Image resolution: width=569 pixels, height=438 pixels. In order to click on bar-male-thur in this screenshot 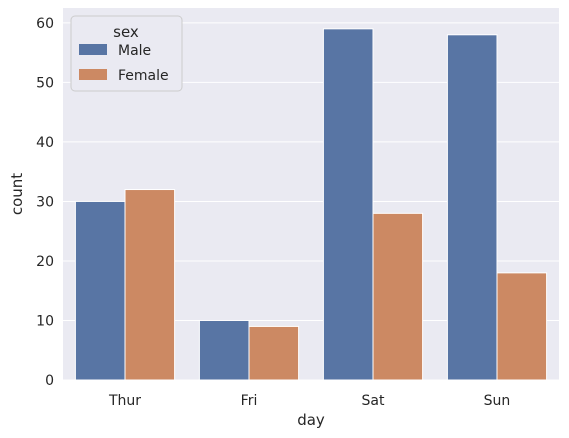, I will do `click(100, 290)`.